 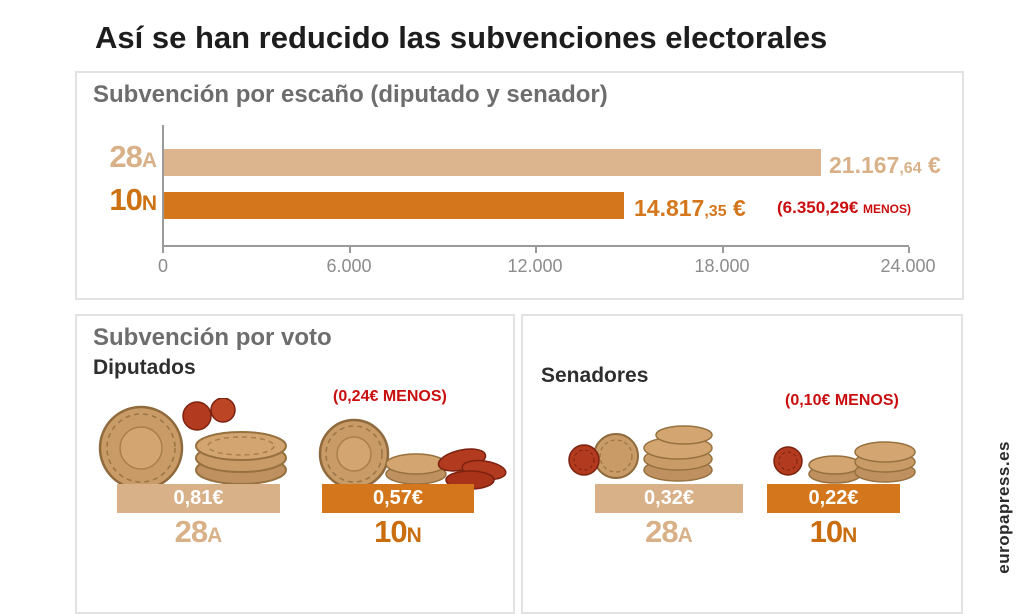 I want to click on x-tick-label-0: 0, so click(x=162, y=266).